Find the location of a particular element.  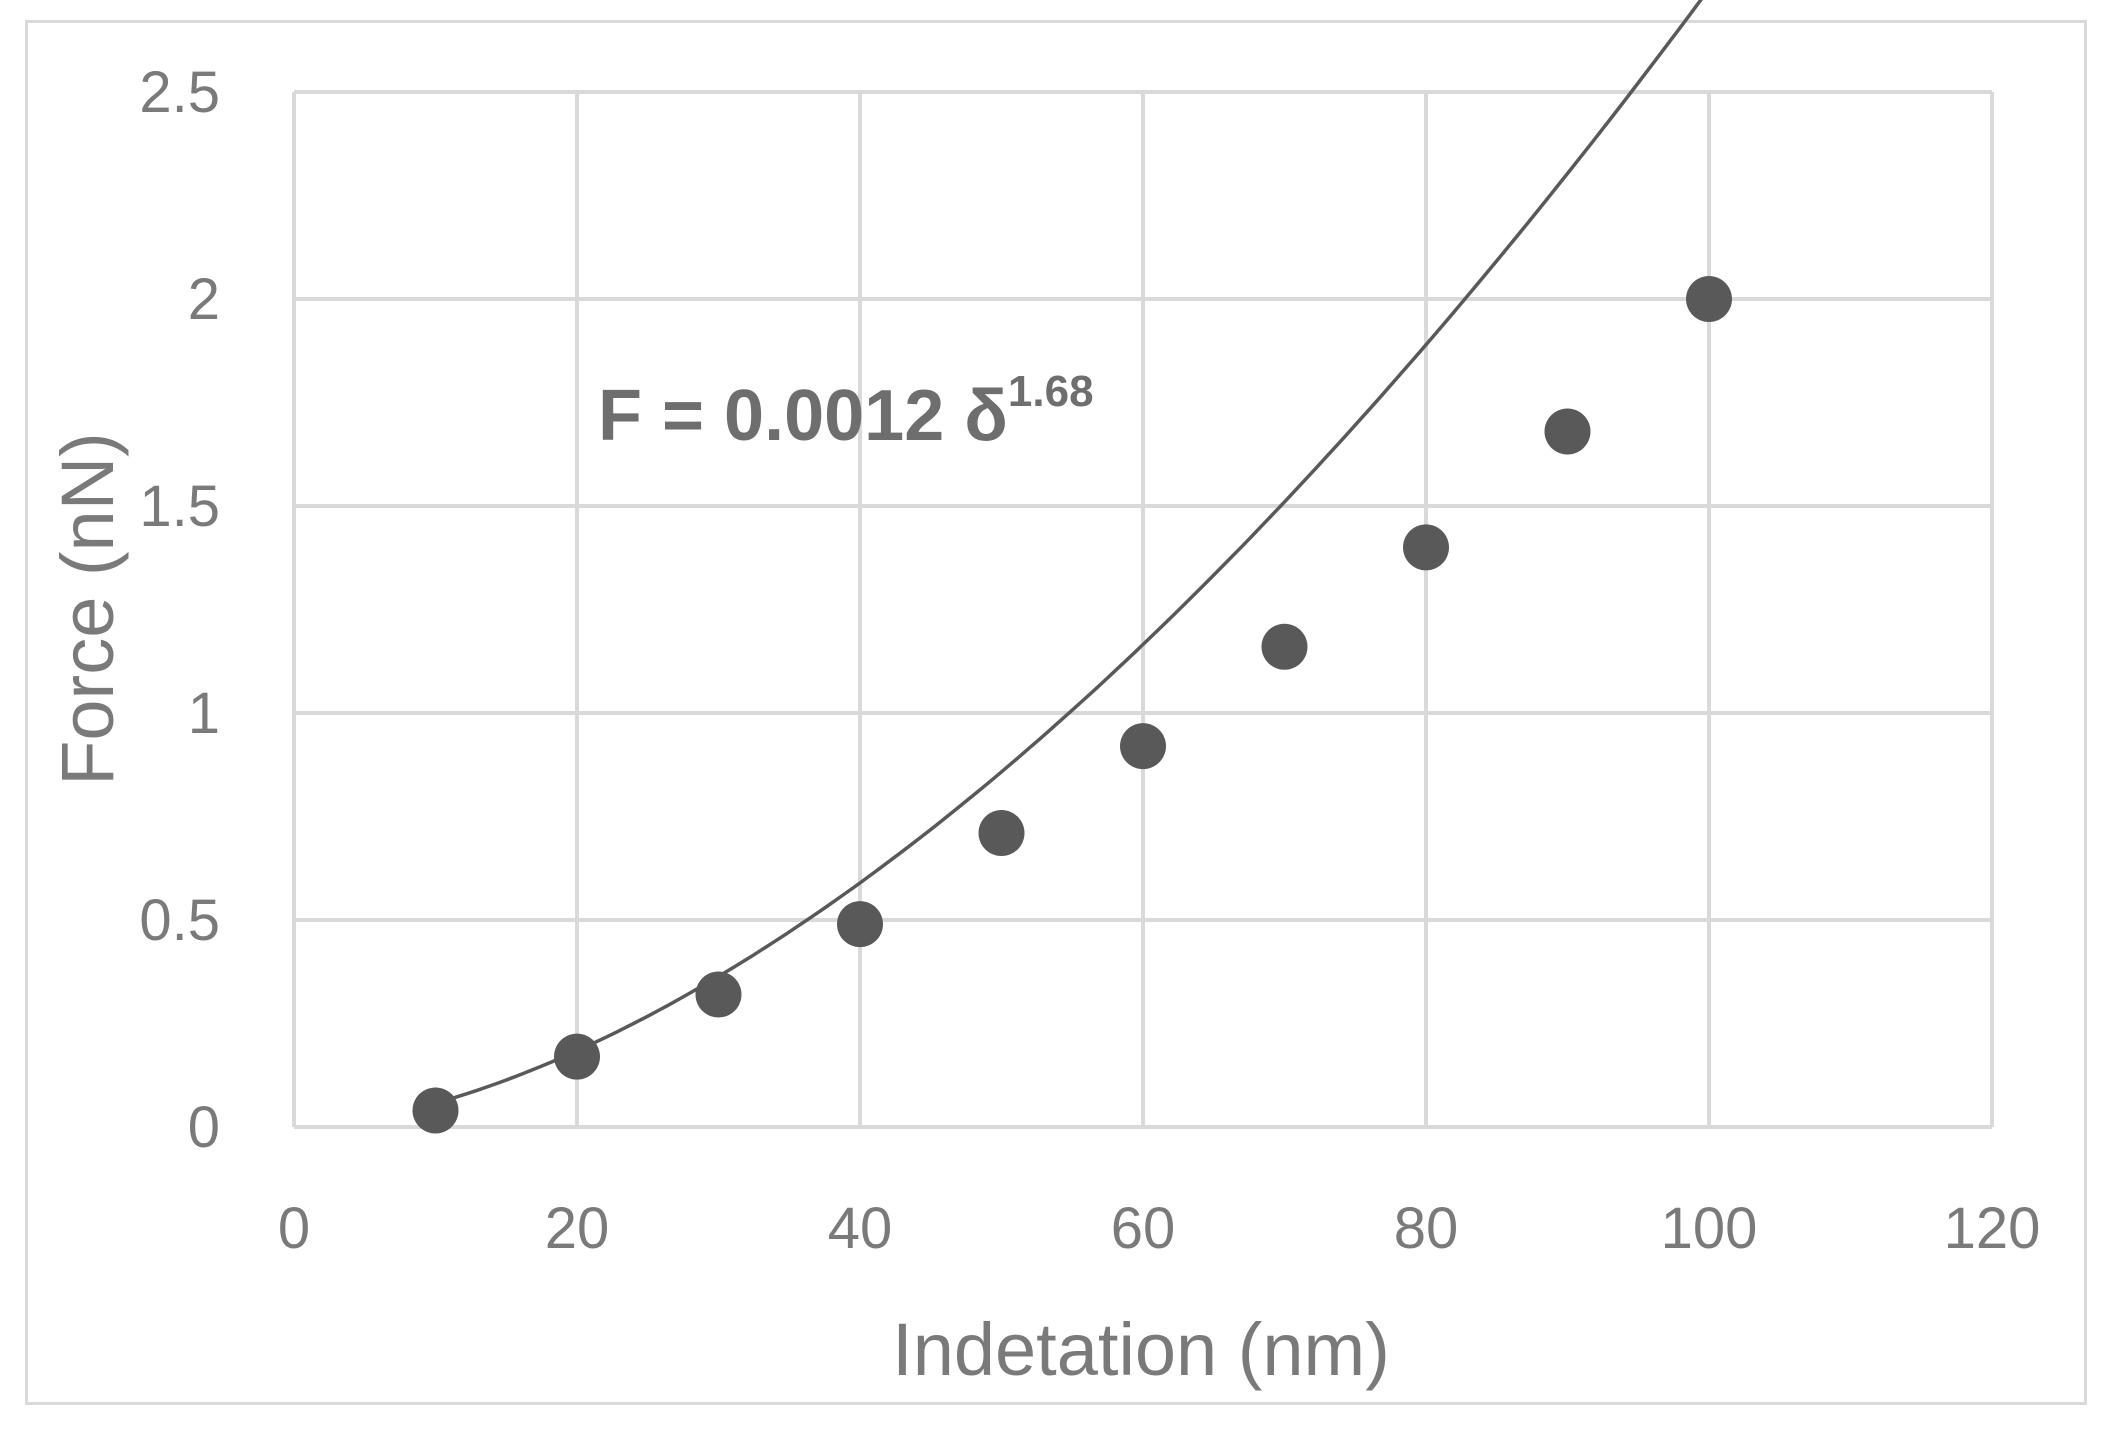

x-tick-label: 80 is located at coordinates (1426, 1228).